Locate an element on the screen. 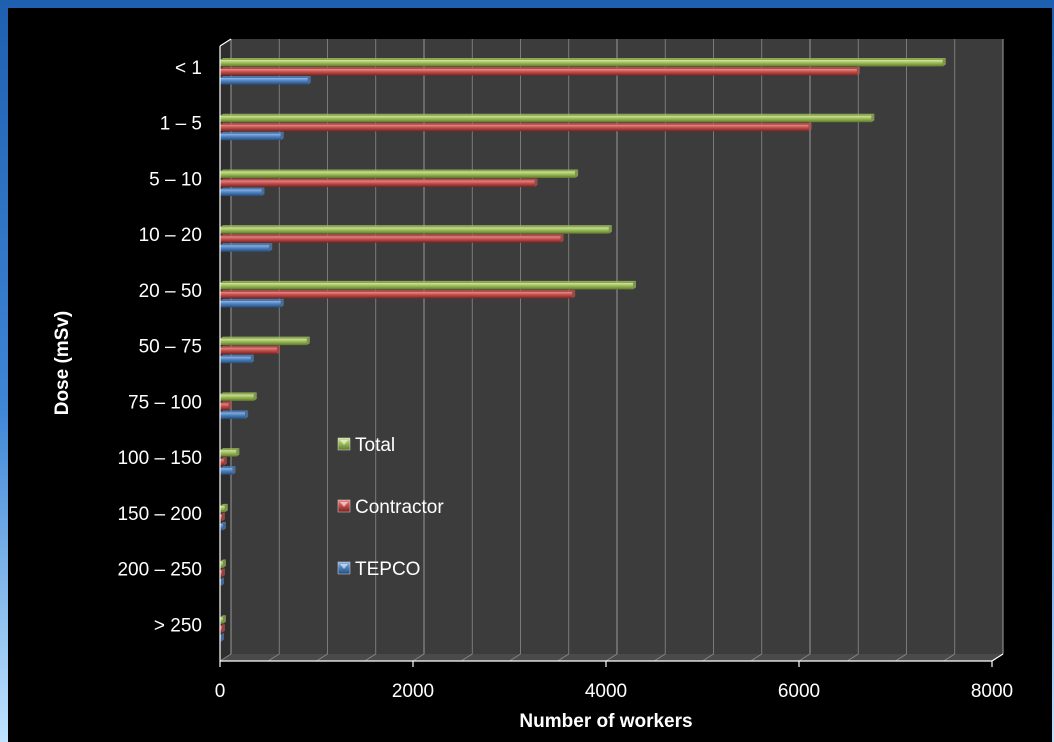 This screenshot has height=742, width=1054. y-tick-label: < 1 is located at coordinates (188, 68).